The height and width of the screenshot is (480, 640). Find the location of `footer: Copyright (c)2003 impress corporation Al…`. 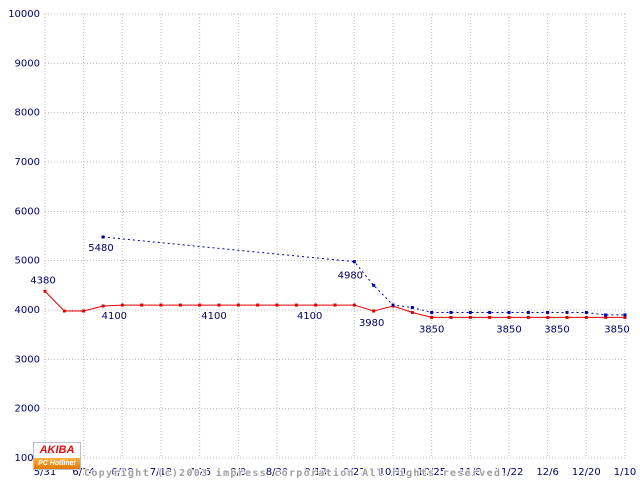

footer: Copyright (c)2003 impress corporation Al… is located at coordinates (296, 460).